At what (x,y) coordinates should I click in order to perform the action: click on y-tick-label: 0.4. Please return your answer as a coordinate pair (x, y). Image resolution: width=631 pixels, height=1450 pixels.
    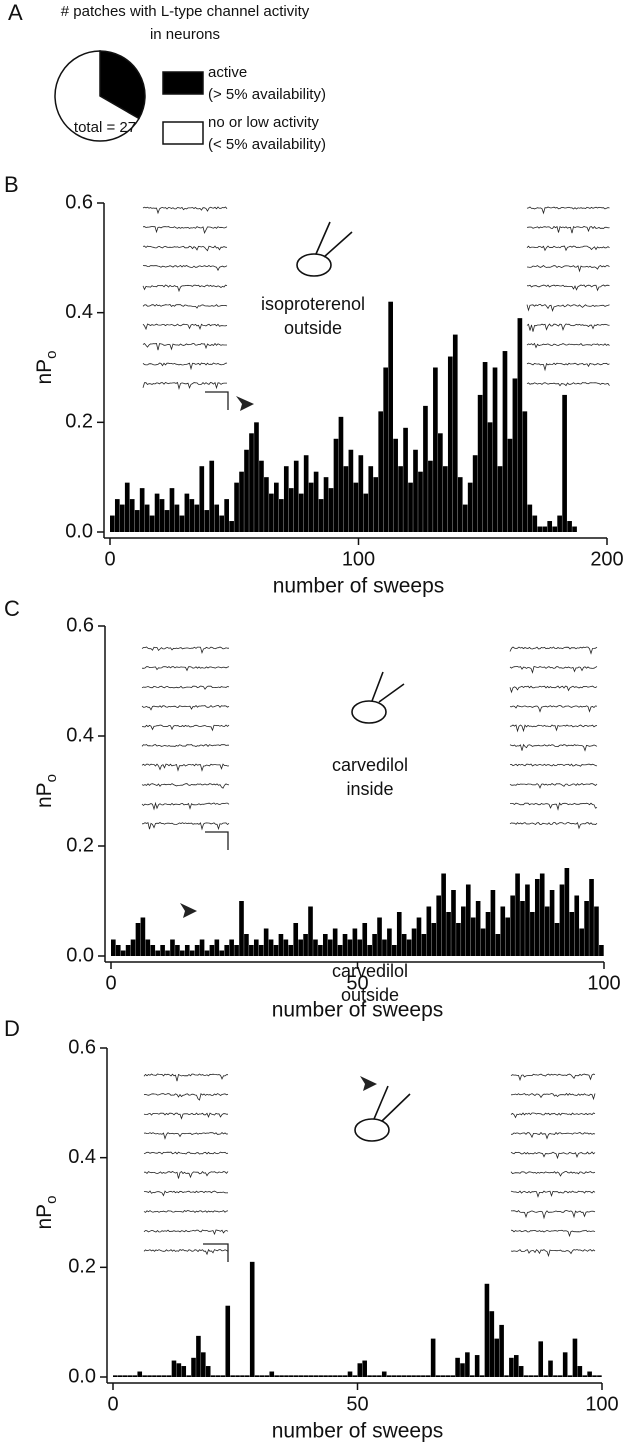
    Looking at the image, I should click on (82, 1157).